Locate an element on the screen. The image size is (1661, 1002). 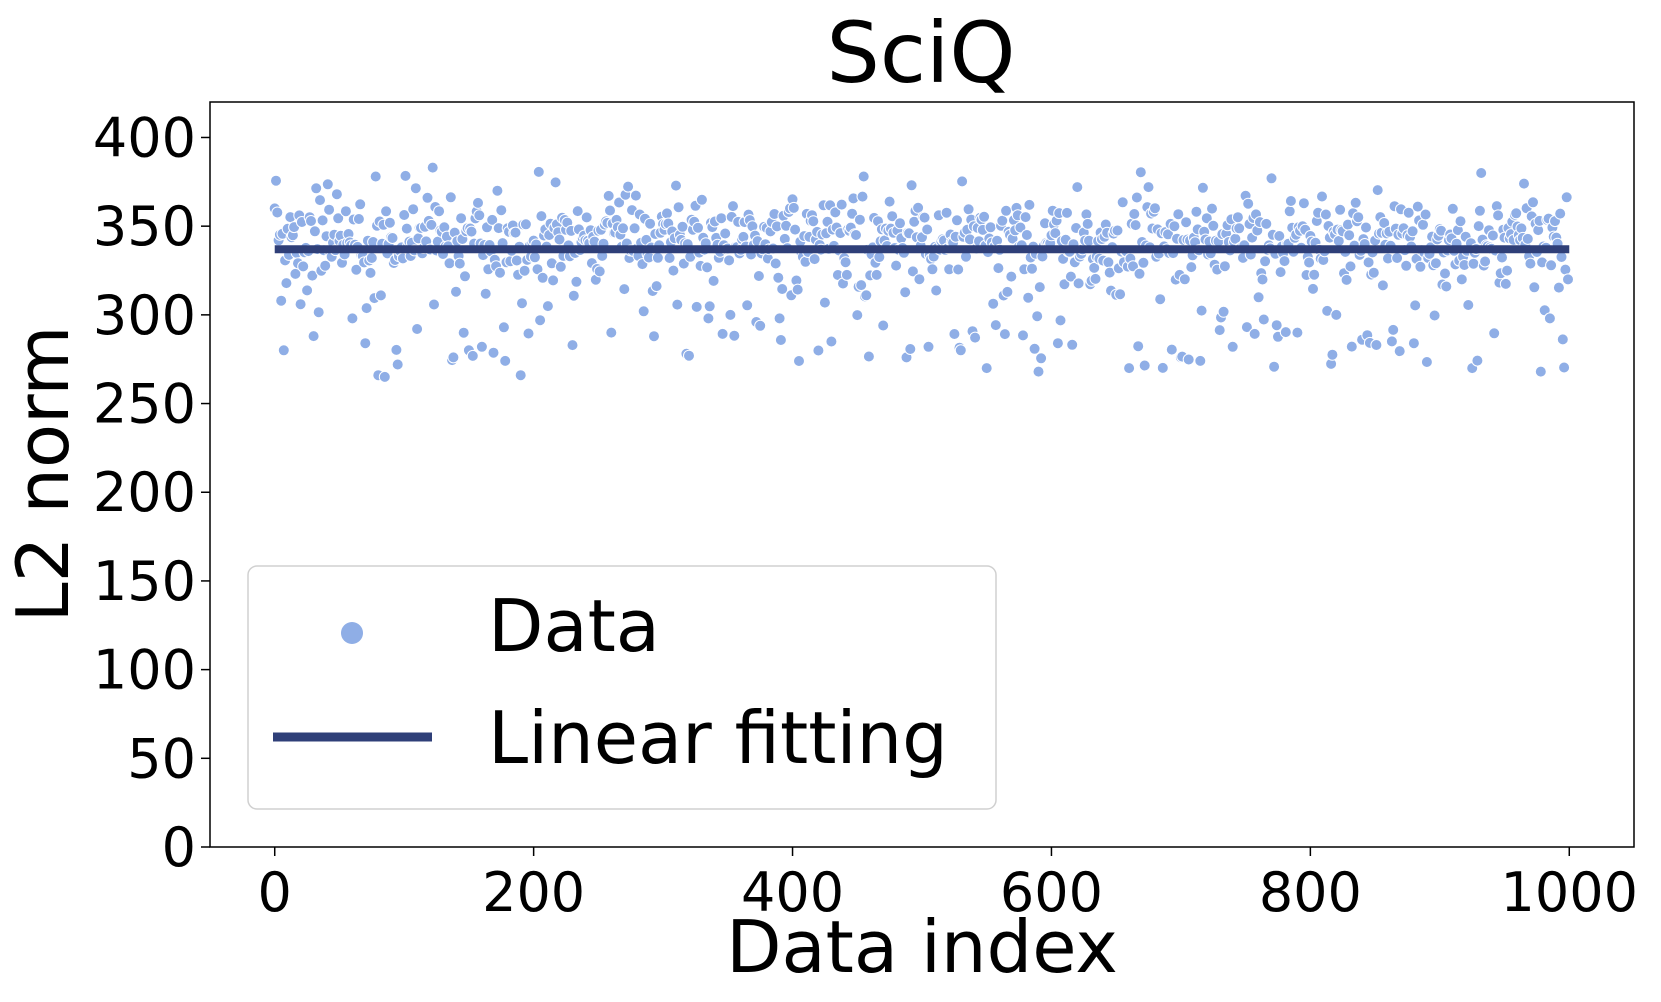
y-tick-label: 300 is located at coordinates (144, 315).